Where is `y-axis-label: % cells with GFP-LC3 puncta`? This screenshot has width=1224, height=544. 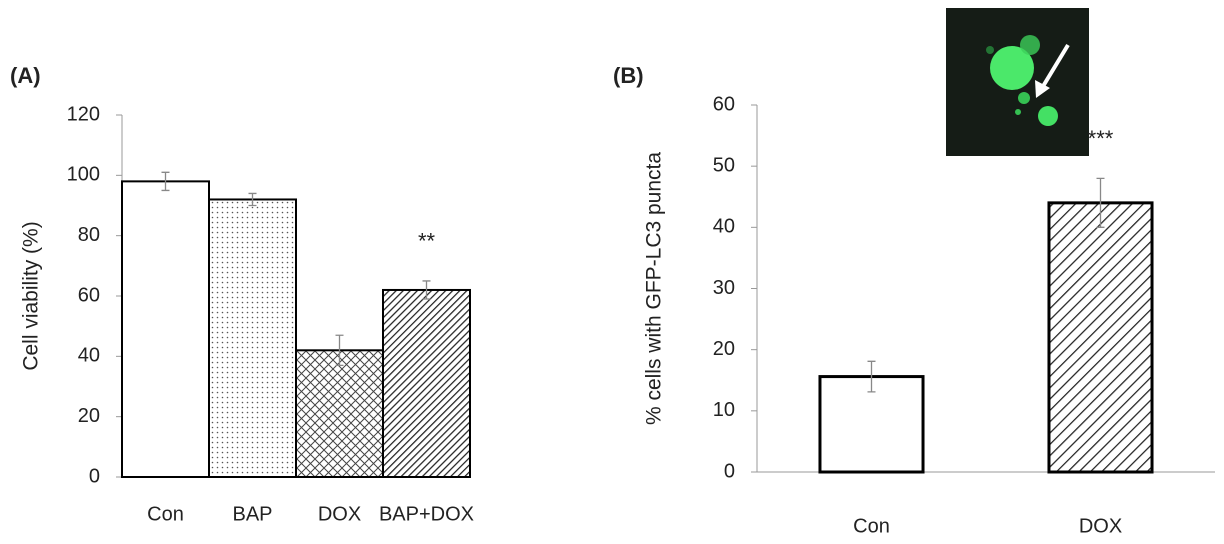
y-axis-label: % cells with GFP-LC3 puncta is located at coordinates (654, 288).